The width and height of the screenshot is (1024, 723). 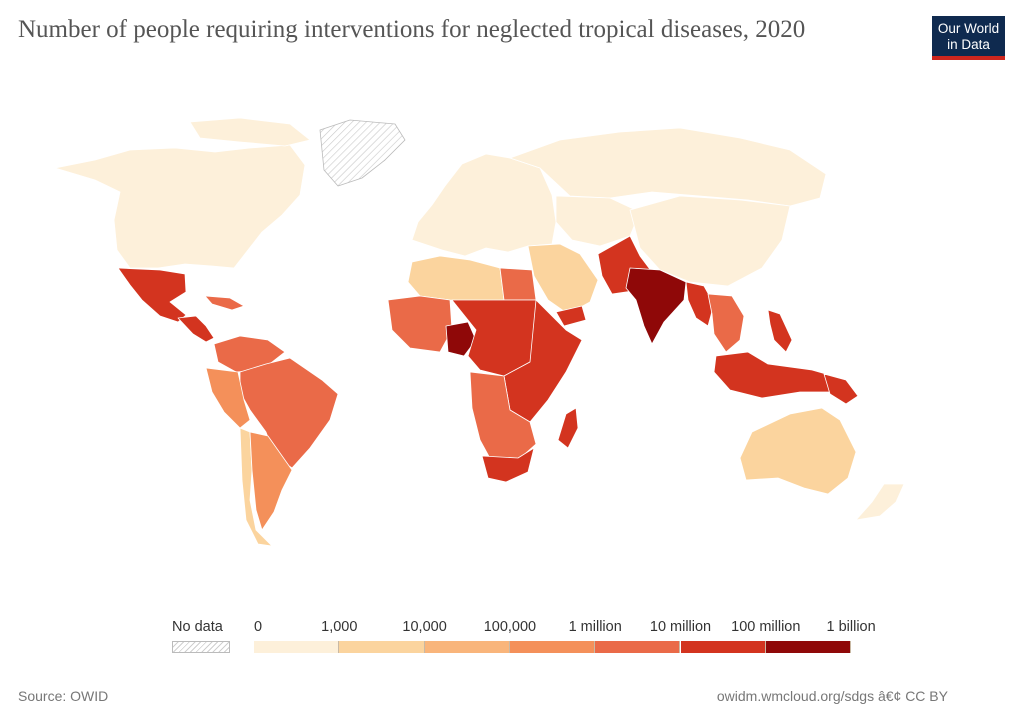 I want to click on region-egypt, so click(x=518, y=284).